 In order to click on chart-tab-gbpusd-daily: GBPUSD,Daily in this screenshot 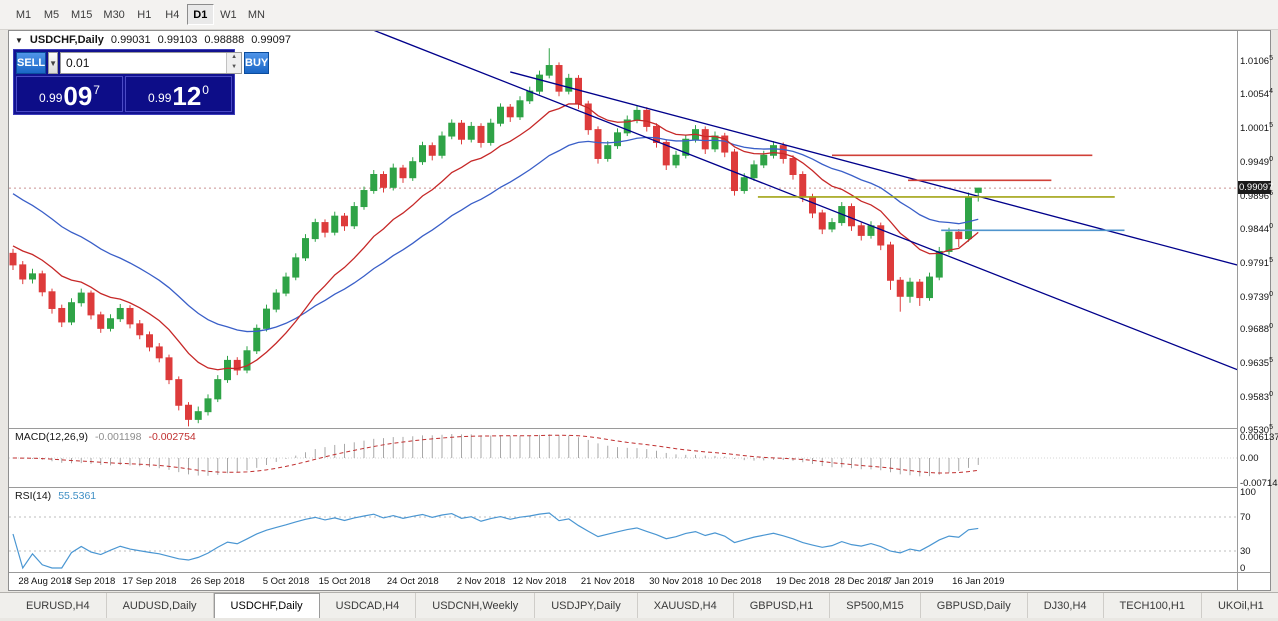, I will do `click(974, 605)`.